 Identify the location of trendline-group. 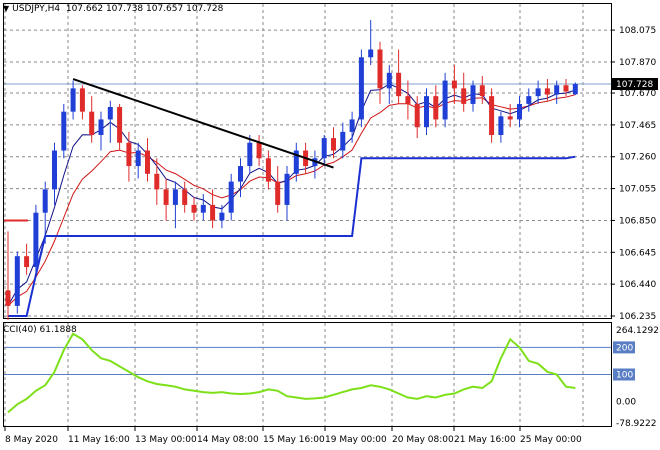
(203, 123).